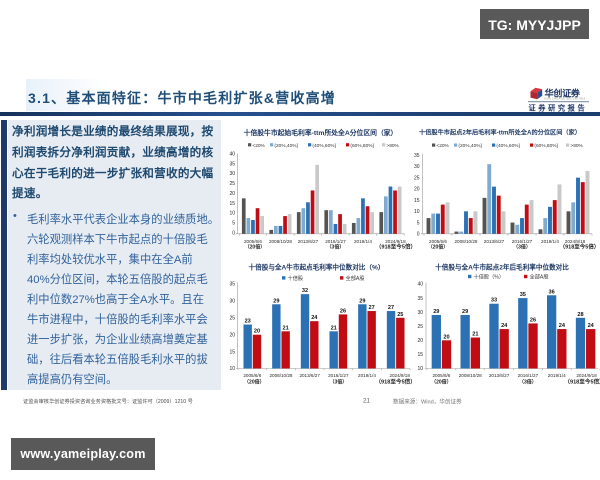  I want to click on svg-text: 证券研究报告, so click(558, 108).